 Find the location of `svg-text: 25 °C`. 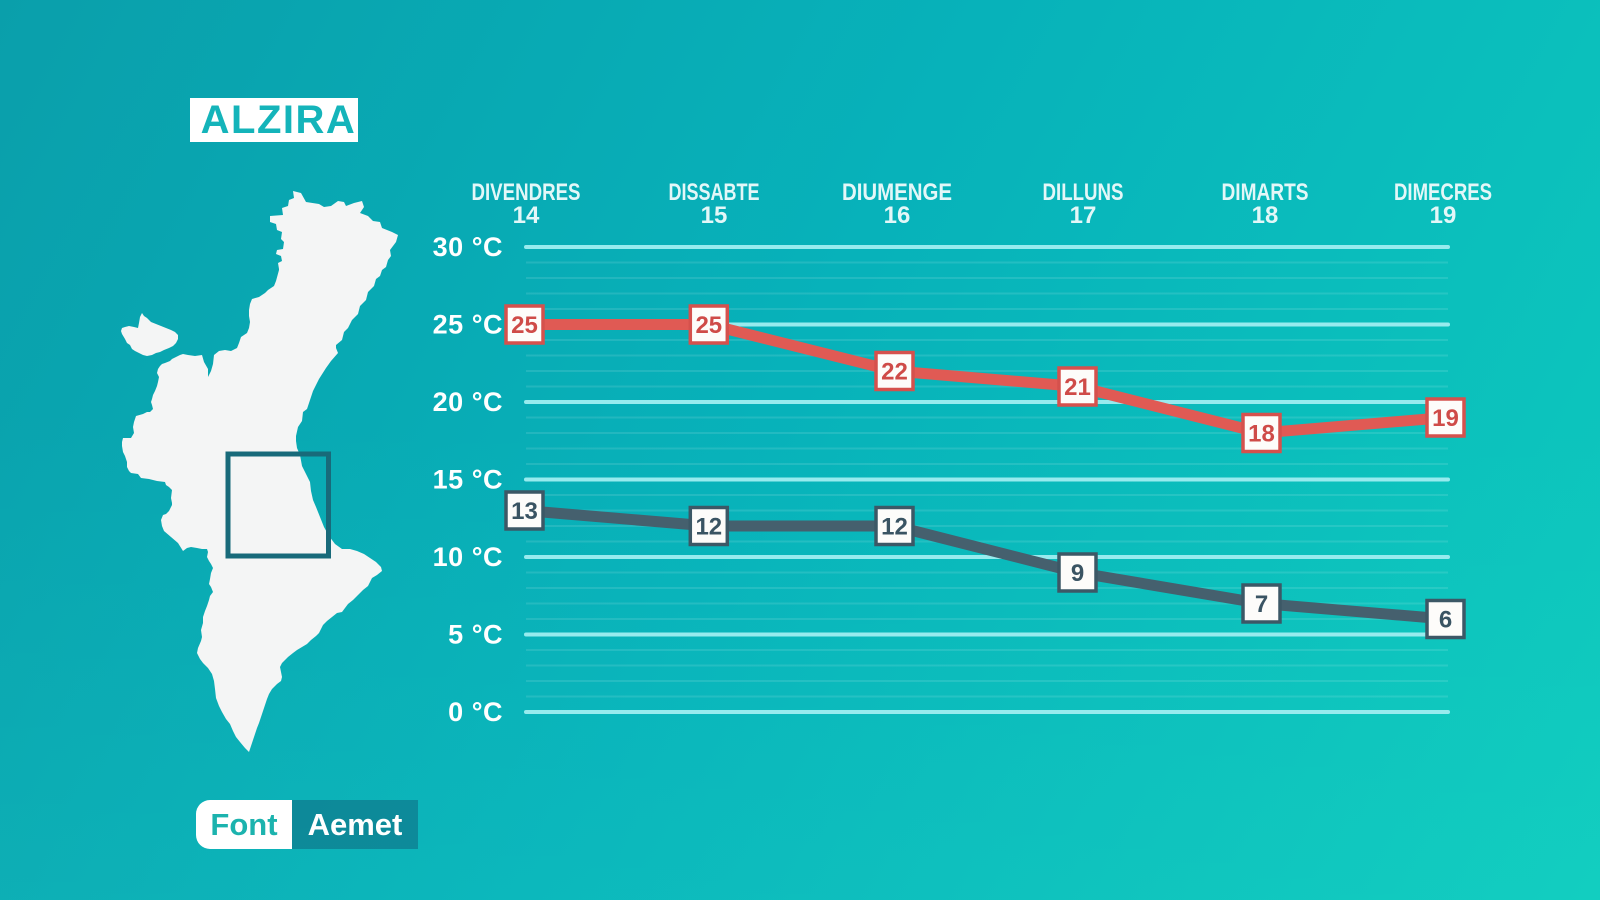

svg-text: 25 °C is located at coordinates (468, 325).